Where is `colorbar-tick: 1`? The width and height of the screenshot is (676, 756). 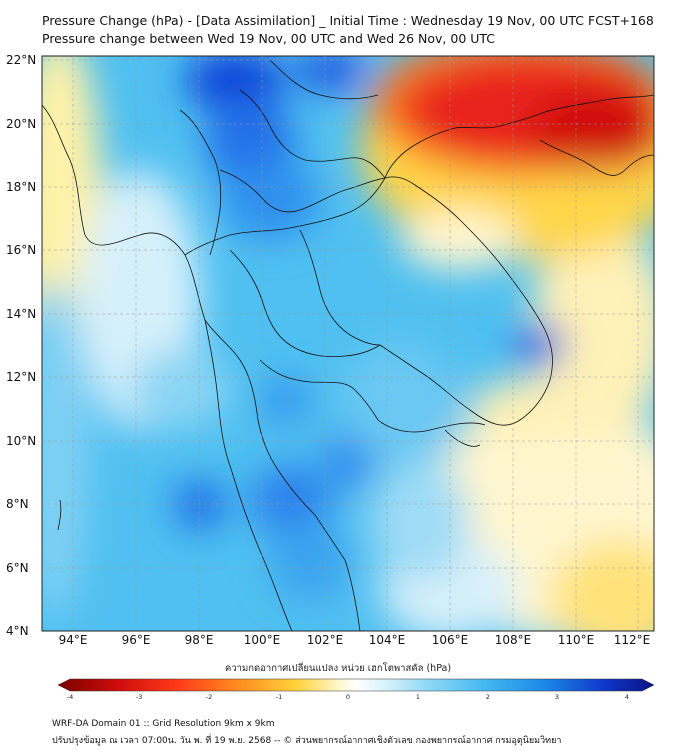
colorbar-tick: 1 is located at coordinates (418, 697).